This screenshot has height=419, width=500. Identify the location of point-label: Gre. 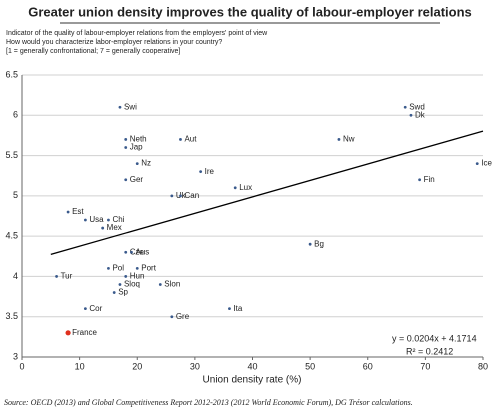
(183, 316).